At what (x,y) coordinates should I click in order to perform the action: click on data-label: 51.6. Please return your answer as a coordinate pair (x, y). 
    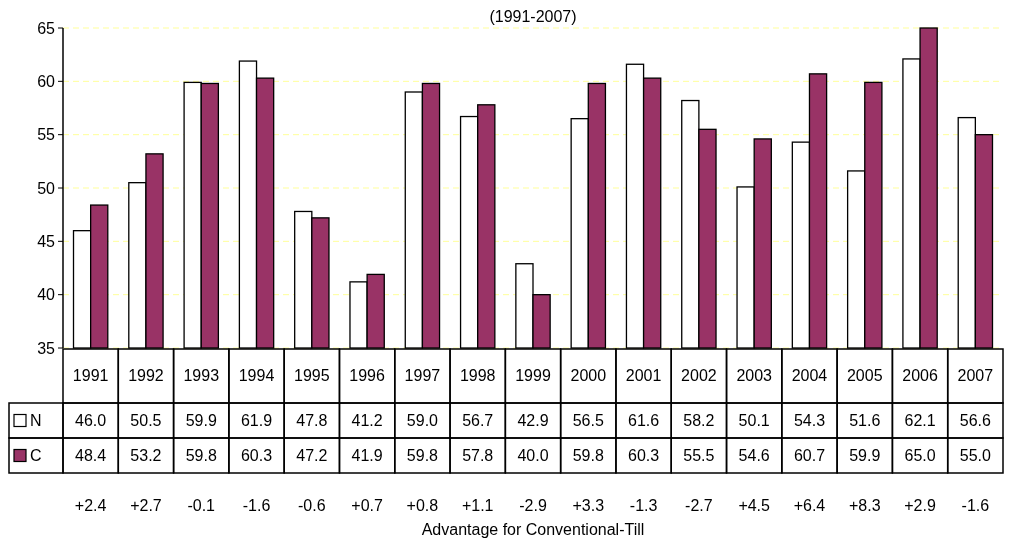
    Looking at the image, I should click on (865, 421).